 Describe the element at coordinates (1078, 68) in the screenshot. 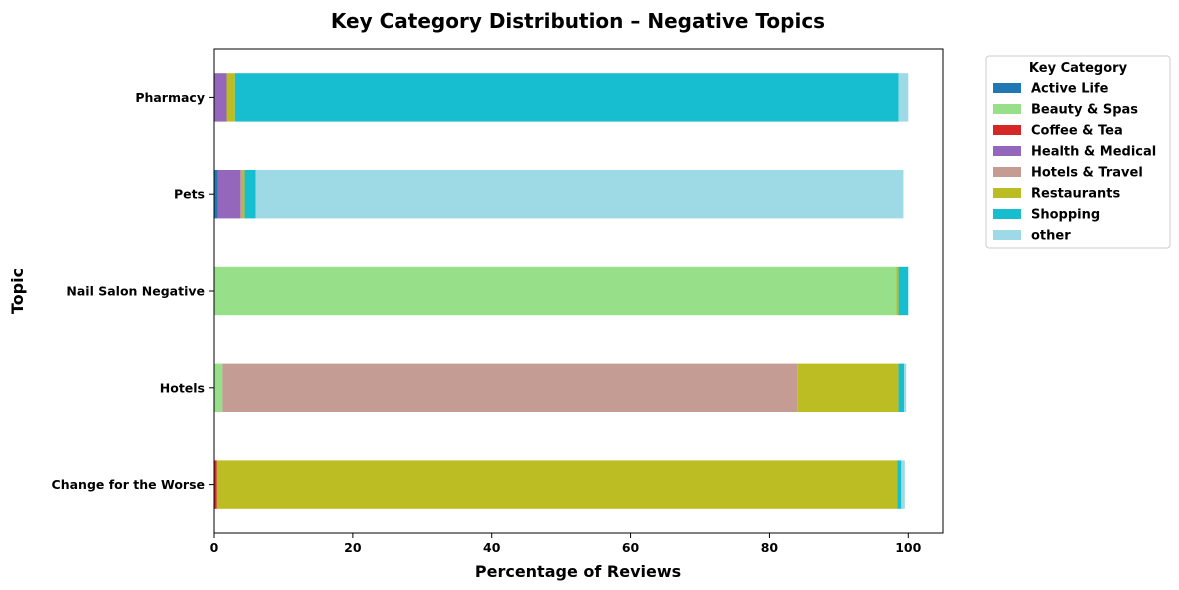

I see `legend-title: Key Category` at that location.